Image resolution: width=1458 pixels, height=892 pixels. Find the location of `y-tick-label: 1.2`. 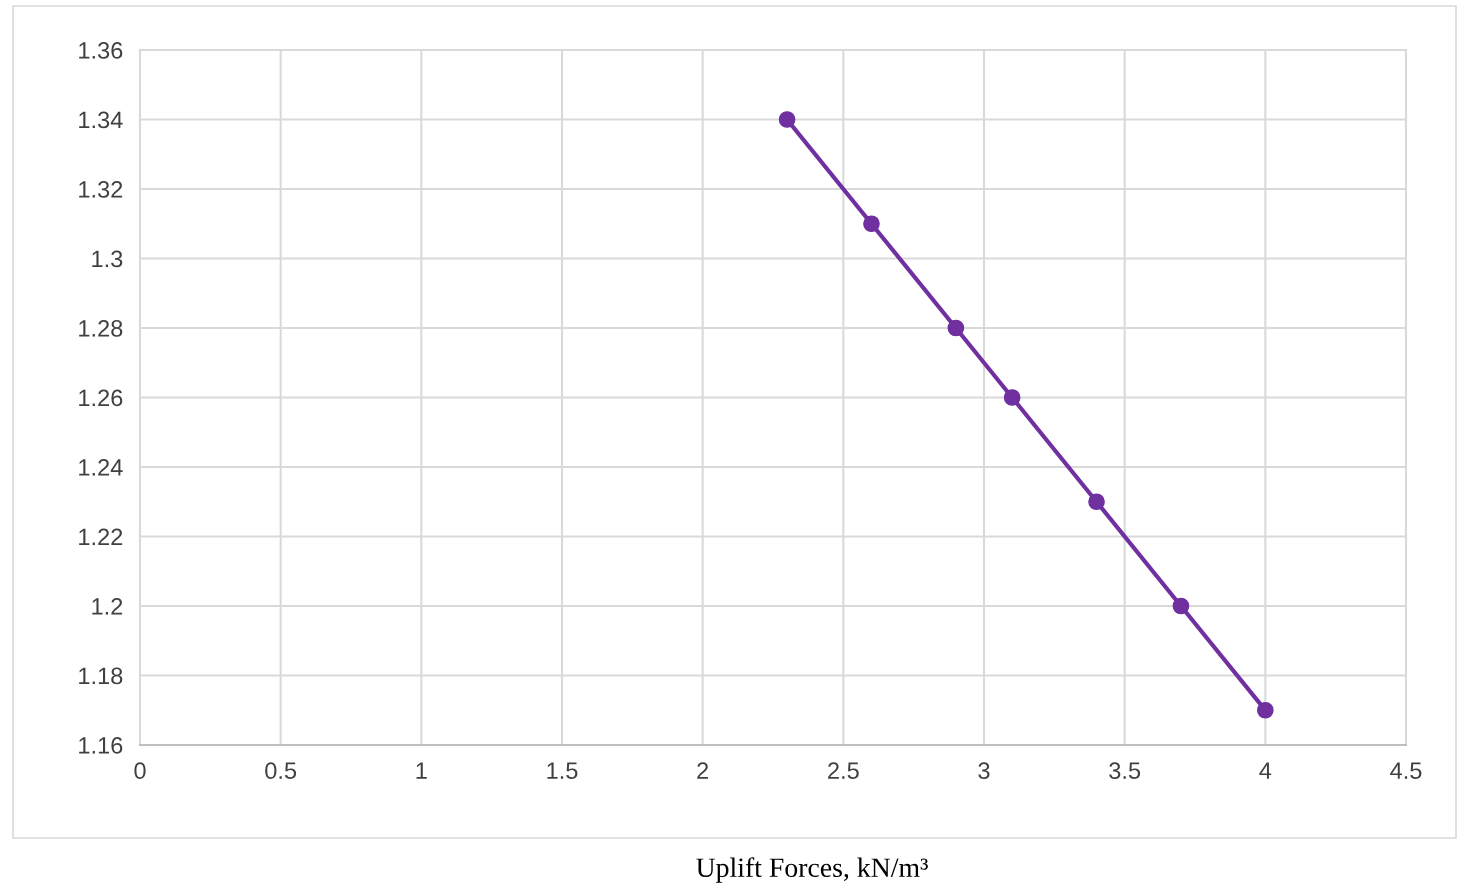

y-tick-label: 1.2 is located at coordinates (107, 606).